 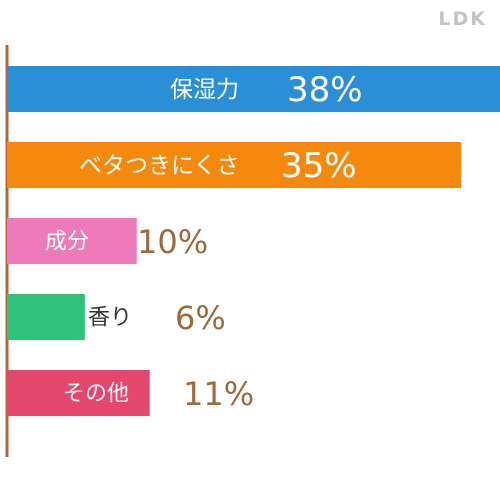 I want to click on value-label-3: 10%, so click(x=172, y=242).